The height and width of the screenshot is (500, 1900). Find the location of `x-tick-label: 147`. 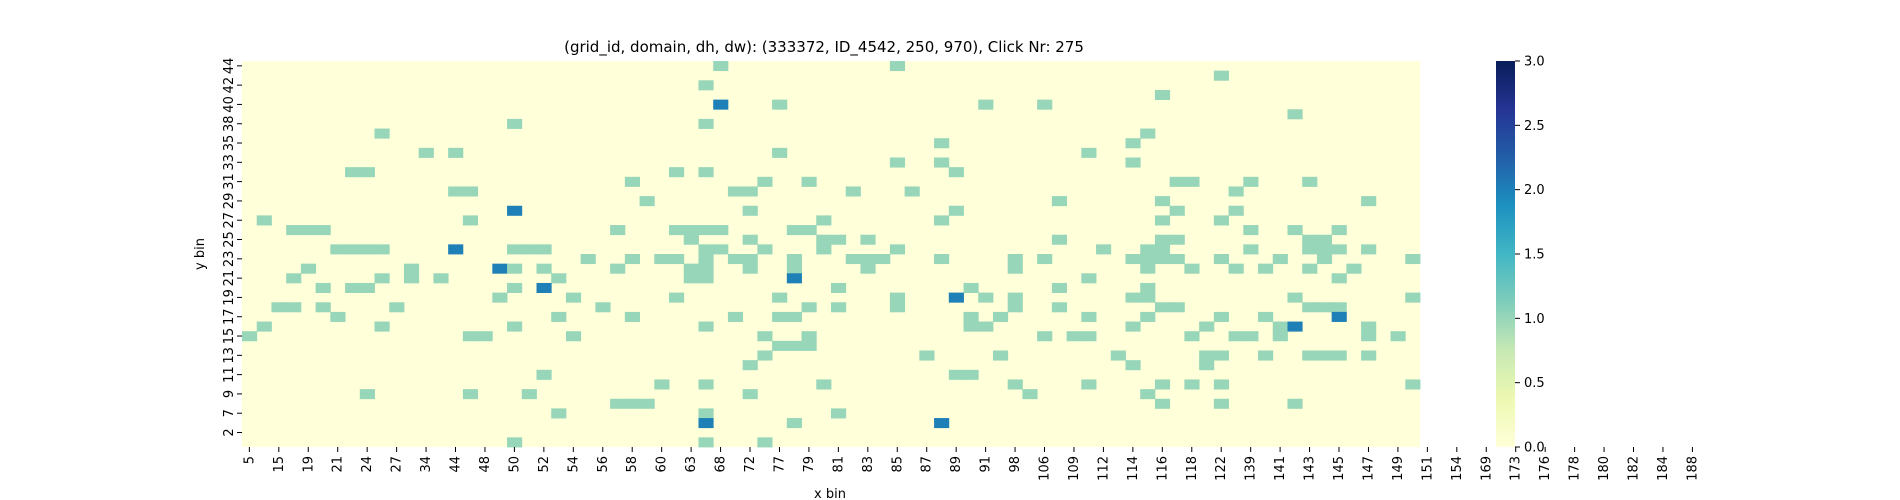

x-tick-label: 147 is located at coordinates (1368, 468).